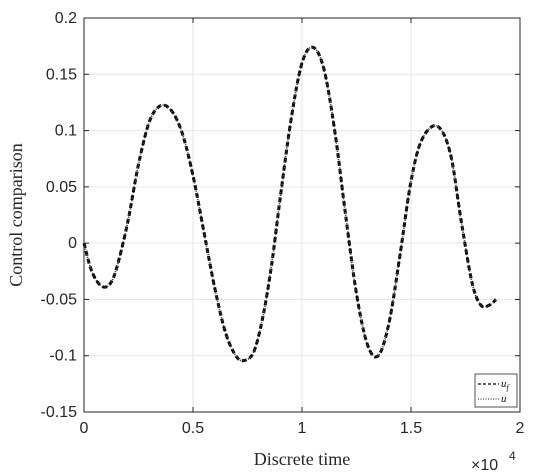 The width and height of the screenshot is (533, 475). Describe the element at coordinates (520, 428) in the screenshot. I see `x-tick-label: 2` at that location.